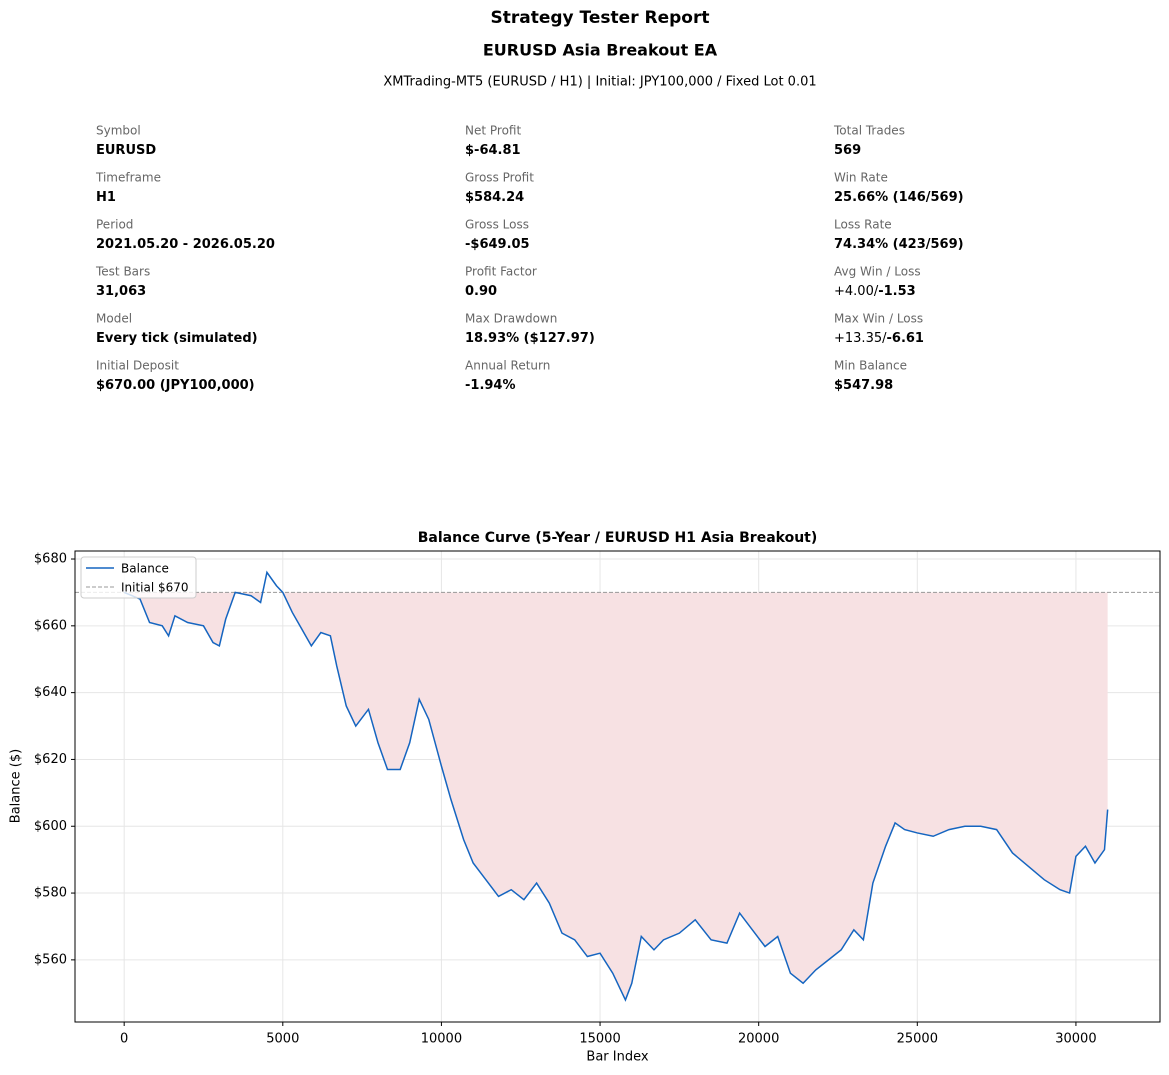 Image resolution: width=1169 pixels, height=1075 pixels. I want to click on x-tick-label: 10000, so click(441, 1039).